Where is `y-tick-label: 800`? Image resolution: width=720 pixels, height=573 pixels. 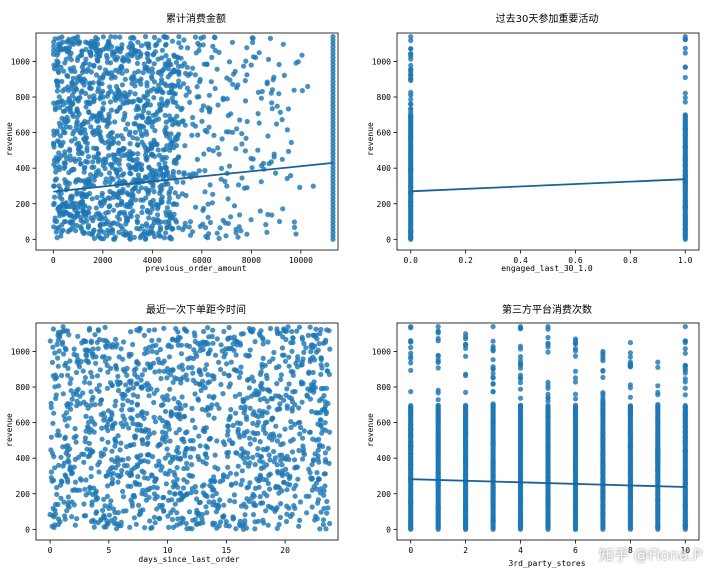 y-tick-label: 800 is located at coordinates (384, 97).